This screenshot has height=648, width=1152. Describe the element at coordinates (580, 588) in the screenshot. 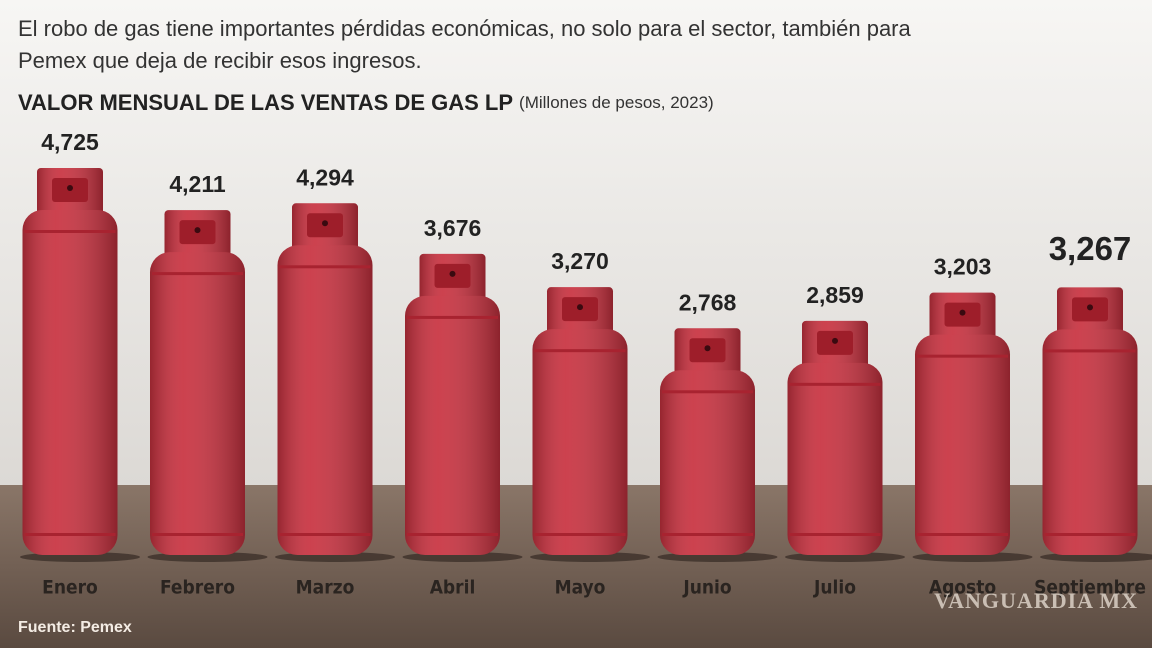

I see `x-tick-label: Mayo` at that location.